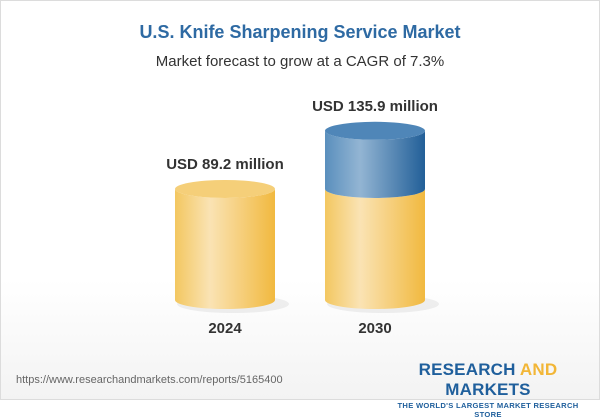 This screenshot has width=600, height=419. What do you see at coordinates (469, 369) in the screenshot?
I see `logo-text-1: RESEARCH` at bounding box center [469, 369].